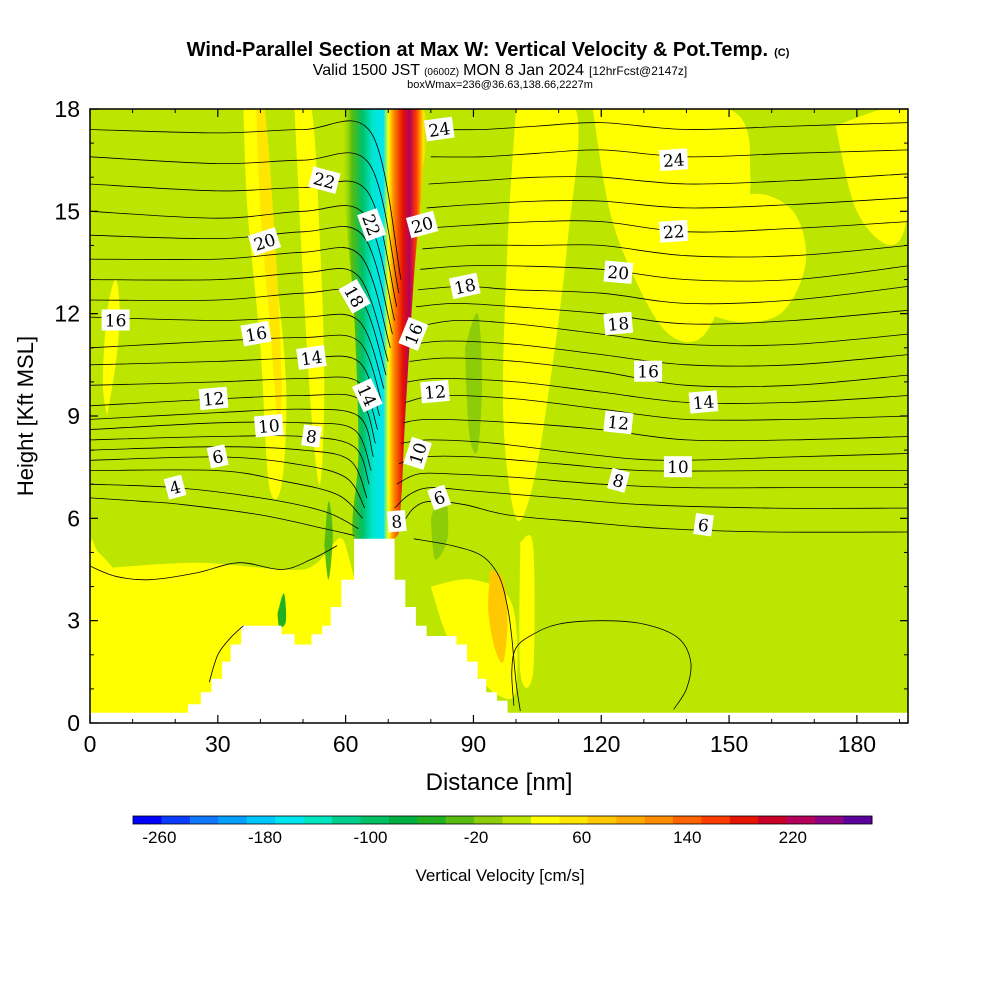  I want to click on contour-label-13: 16, so click(256, 333).